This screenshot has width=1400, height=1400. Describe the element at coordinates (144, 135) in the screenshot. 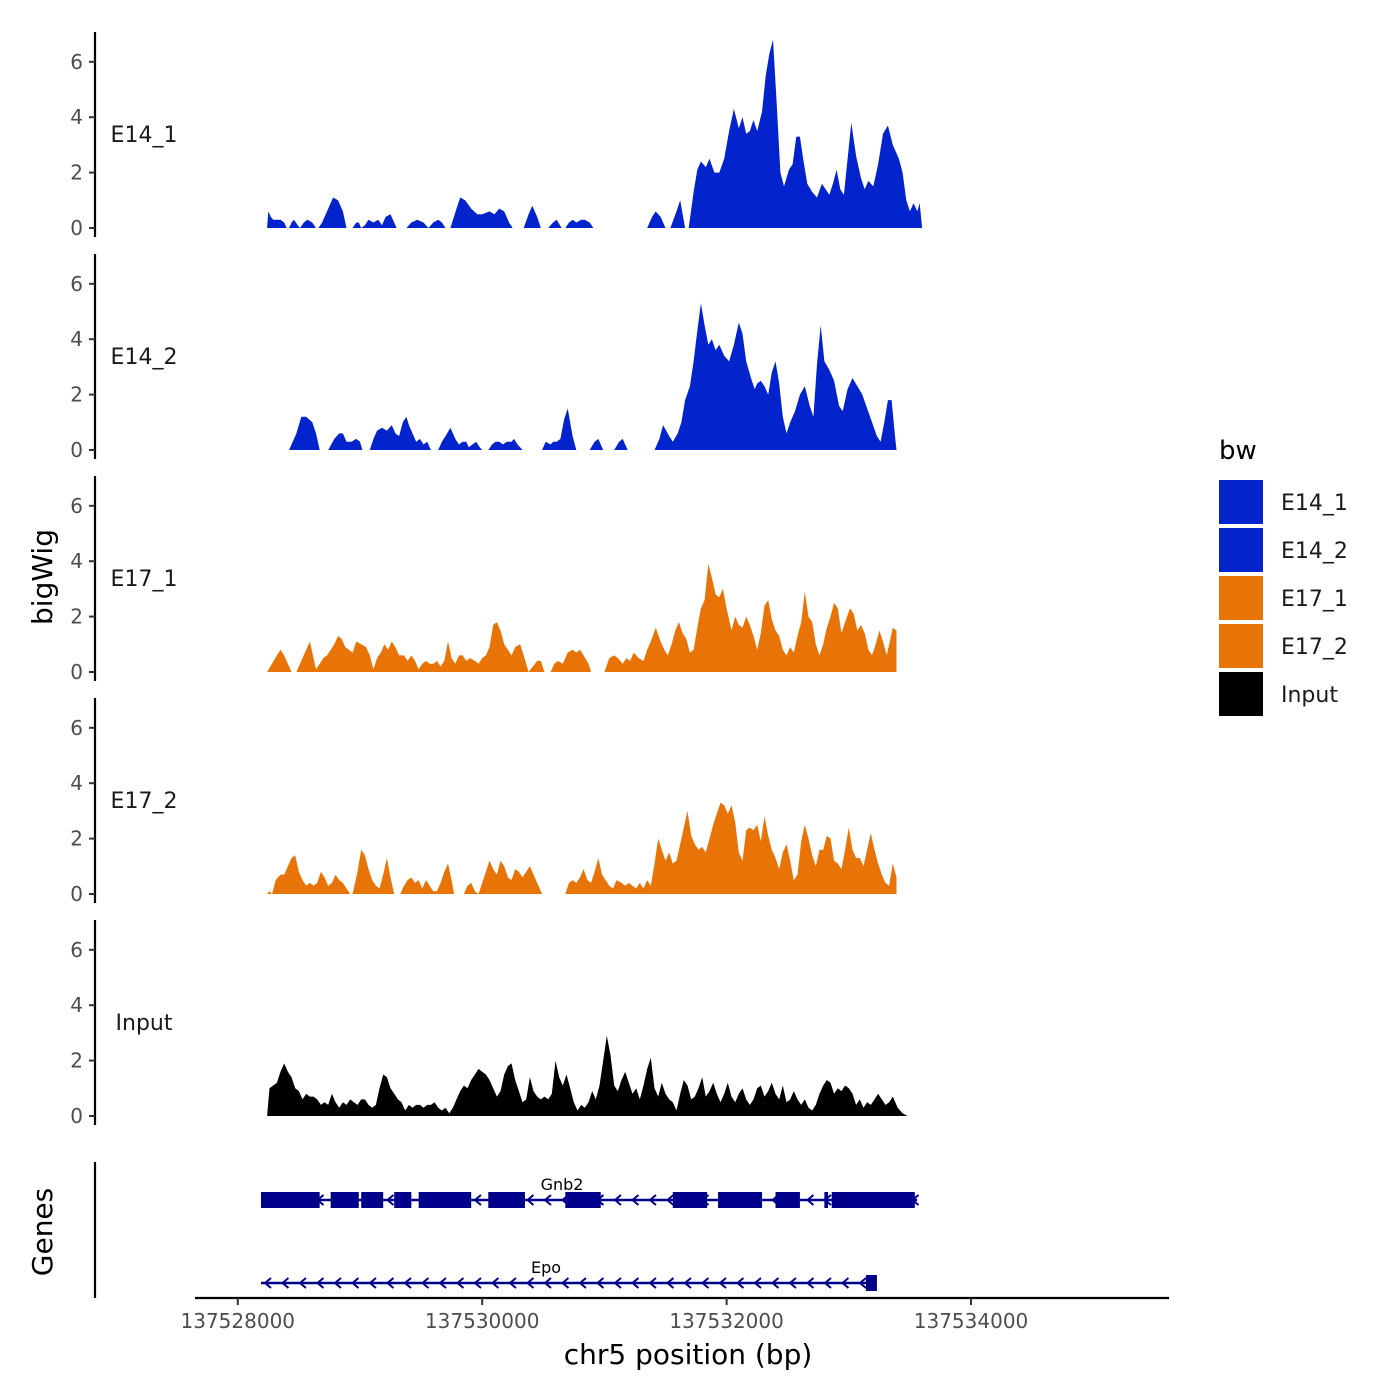

I see `track-label-E14_1: E14_1` at that location.